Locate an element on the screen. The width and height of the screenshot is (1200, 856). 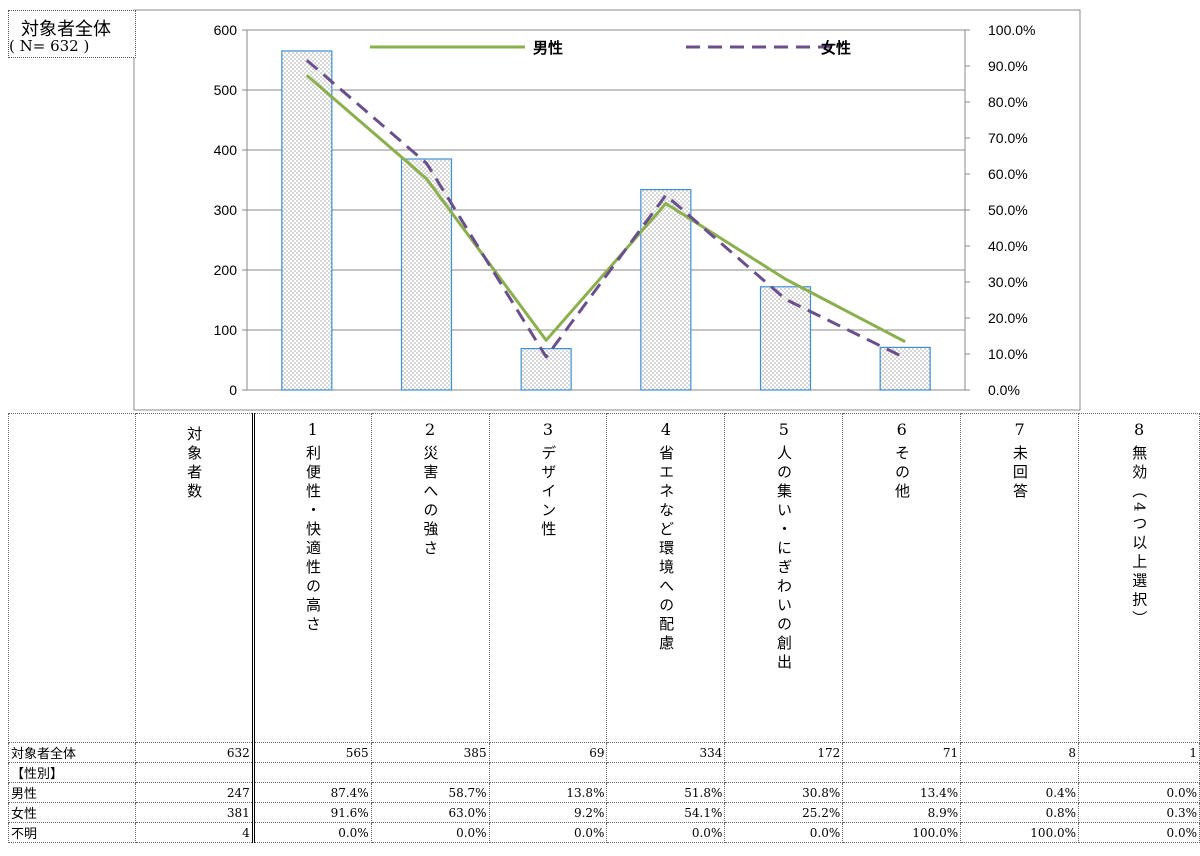
header-col-2: 2 災害への強さ is located at coordinates (430, 578).